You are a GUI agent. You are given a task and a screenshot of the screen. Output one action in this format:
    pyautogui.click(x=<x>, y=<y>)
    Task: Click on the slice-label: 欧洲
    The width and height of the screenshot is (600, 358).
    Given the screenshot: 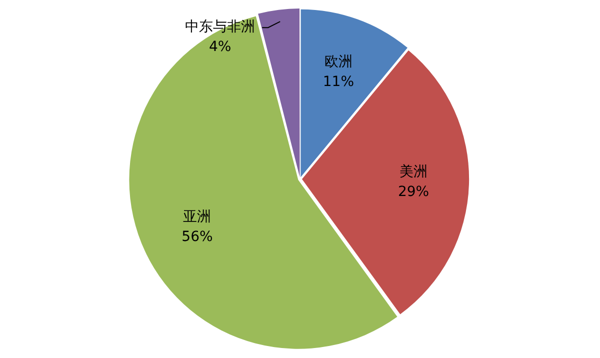 What is the action you would take?
    pyautogui.click(x=338, y=62)
    